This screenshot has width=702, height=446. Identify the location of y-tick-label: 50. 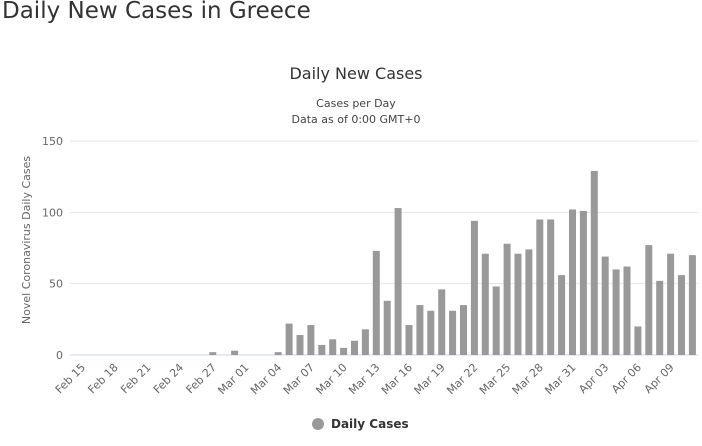
(56, 284).